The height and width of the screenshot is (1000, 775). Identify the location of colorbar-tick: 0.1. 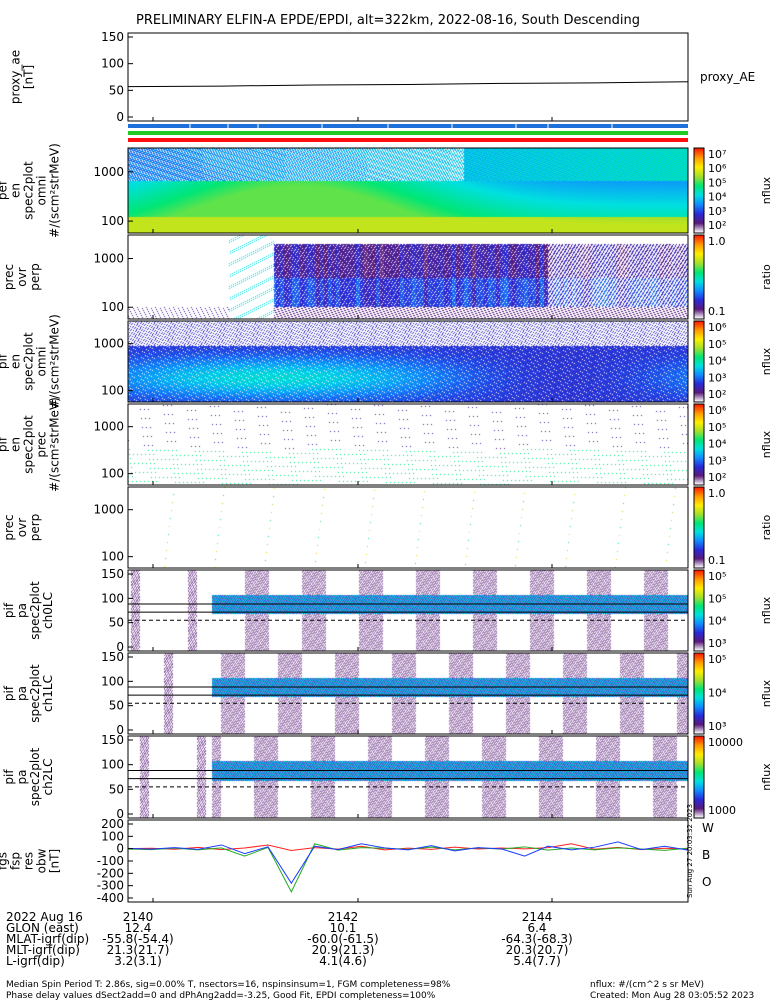
(717, 311).